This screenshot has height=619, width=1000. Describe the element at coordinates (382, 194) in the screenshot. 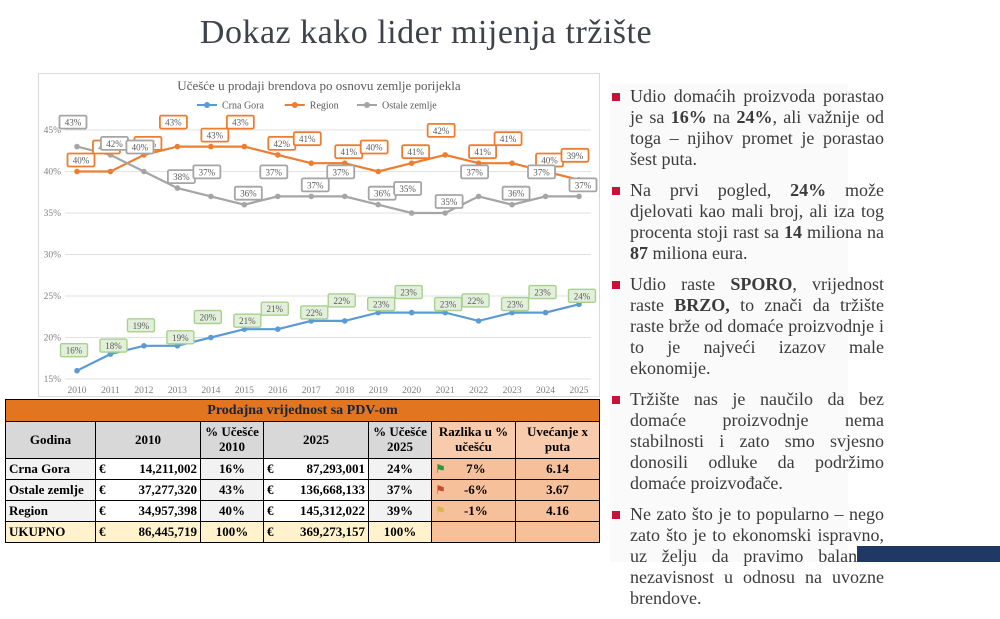

I see `data-label: 36%` at that location.